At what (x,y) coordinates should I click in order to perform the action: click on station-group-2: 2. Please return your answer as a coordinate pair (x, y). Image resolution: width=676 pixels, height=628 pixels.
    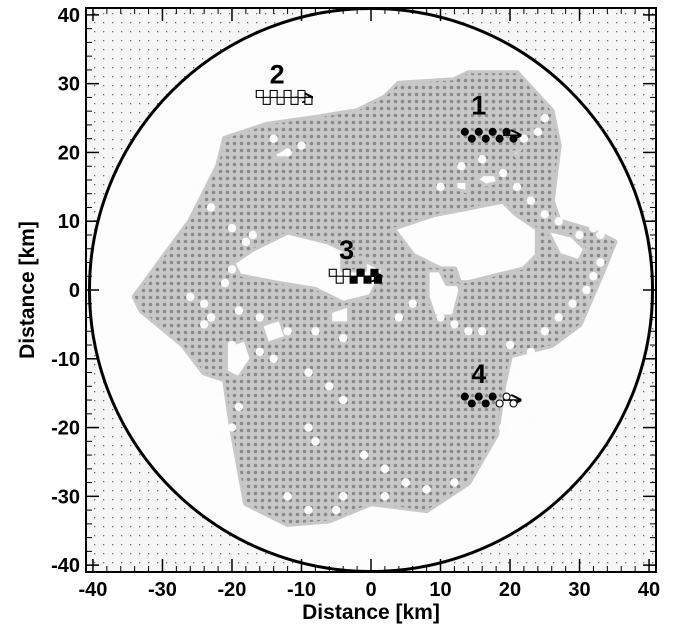
    Looking at the image, I should click on (284, 82).